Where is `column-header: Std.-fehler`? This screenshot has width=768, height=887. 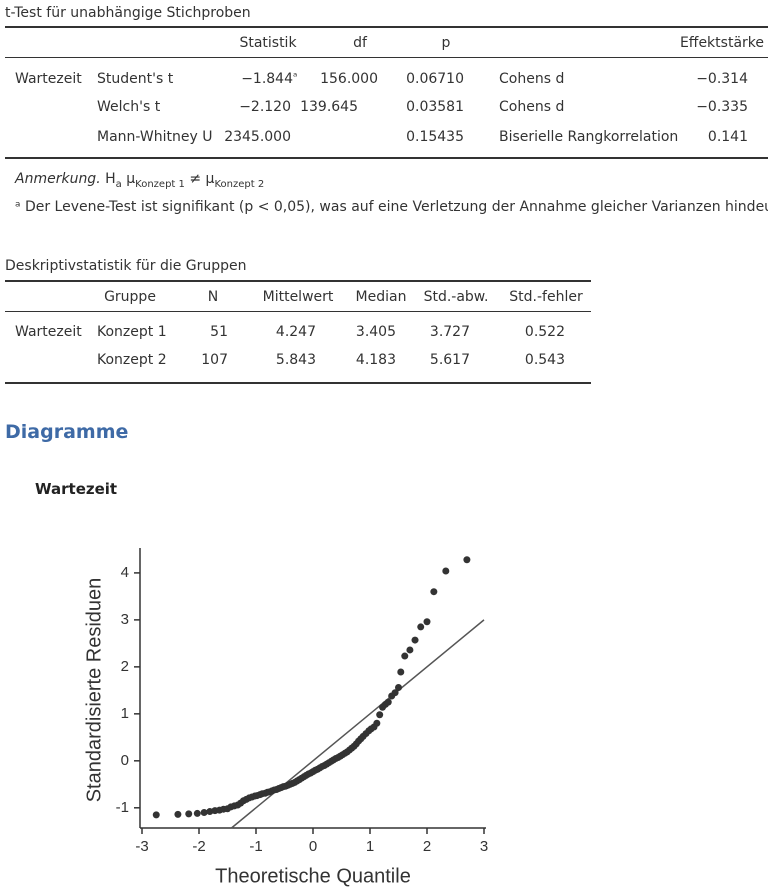
column-header: Std.-fehler is located at coordinates (546, 297).